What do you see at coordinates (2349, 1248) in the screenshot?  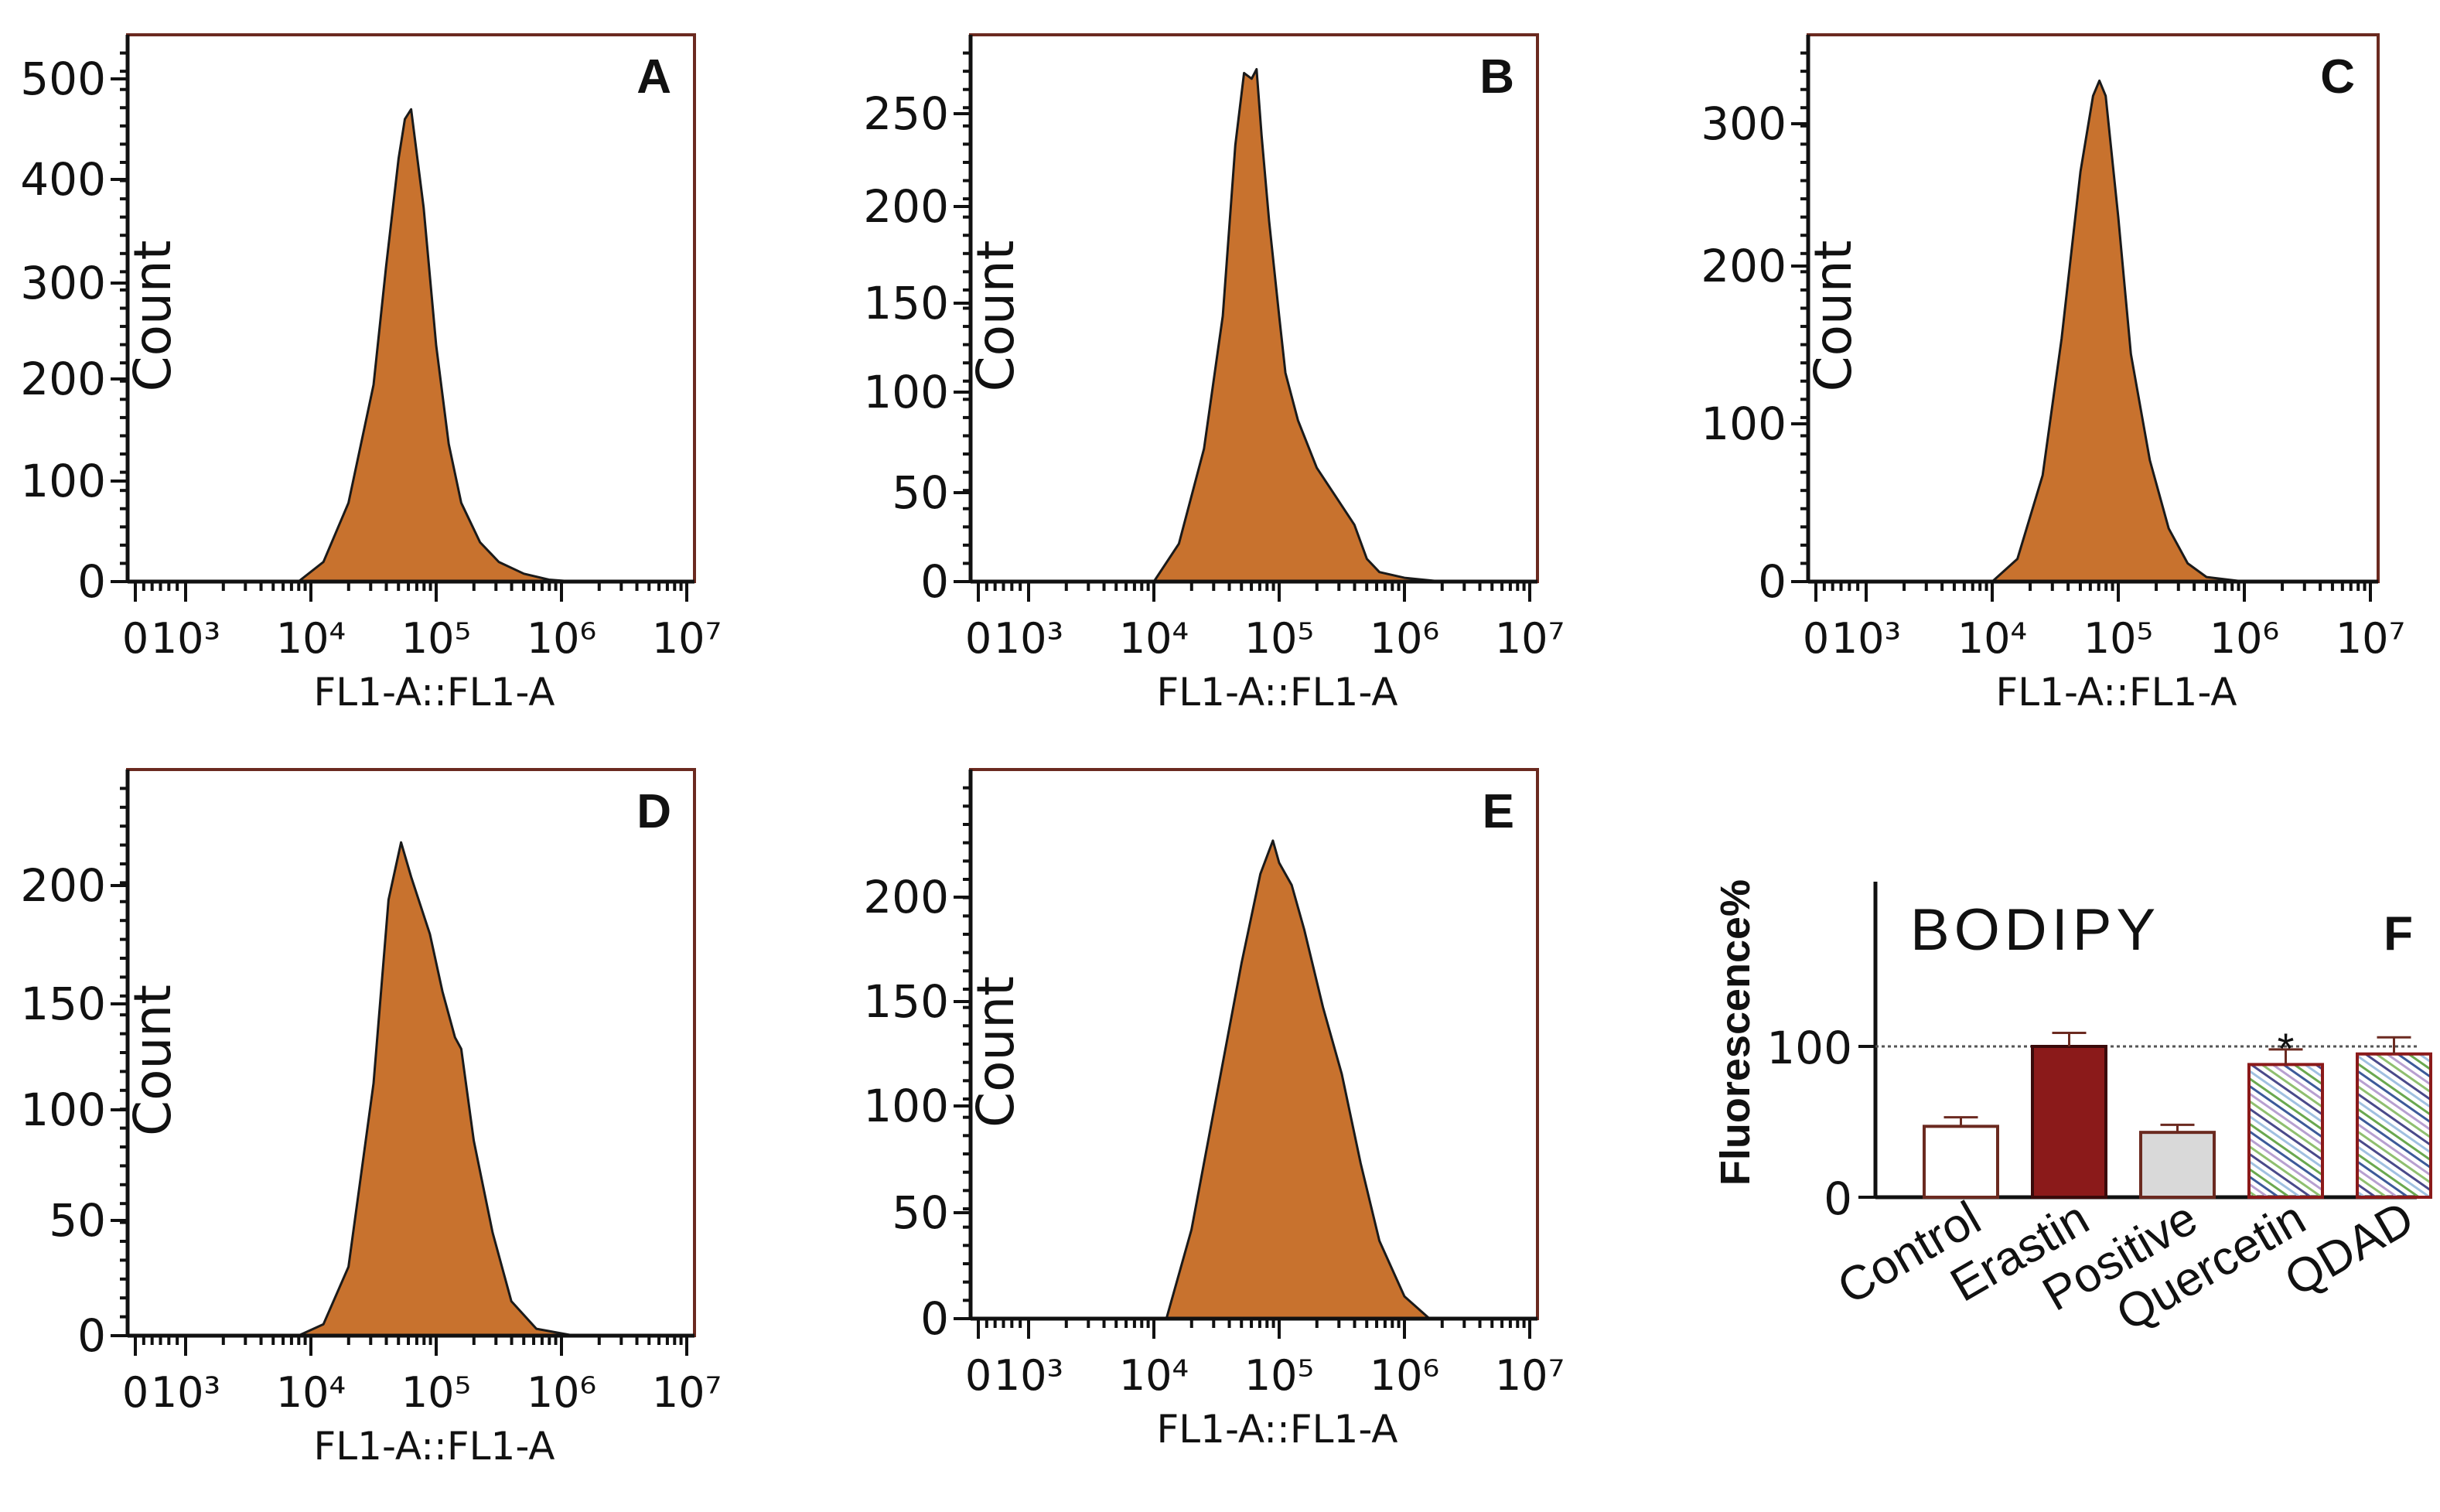 I see `category-label: QDAD` at bounding box center [2349, 1248].